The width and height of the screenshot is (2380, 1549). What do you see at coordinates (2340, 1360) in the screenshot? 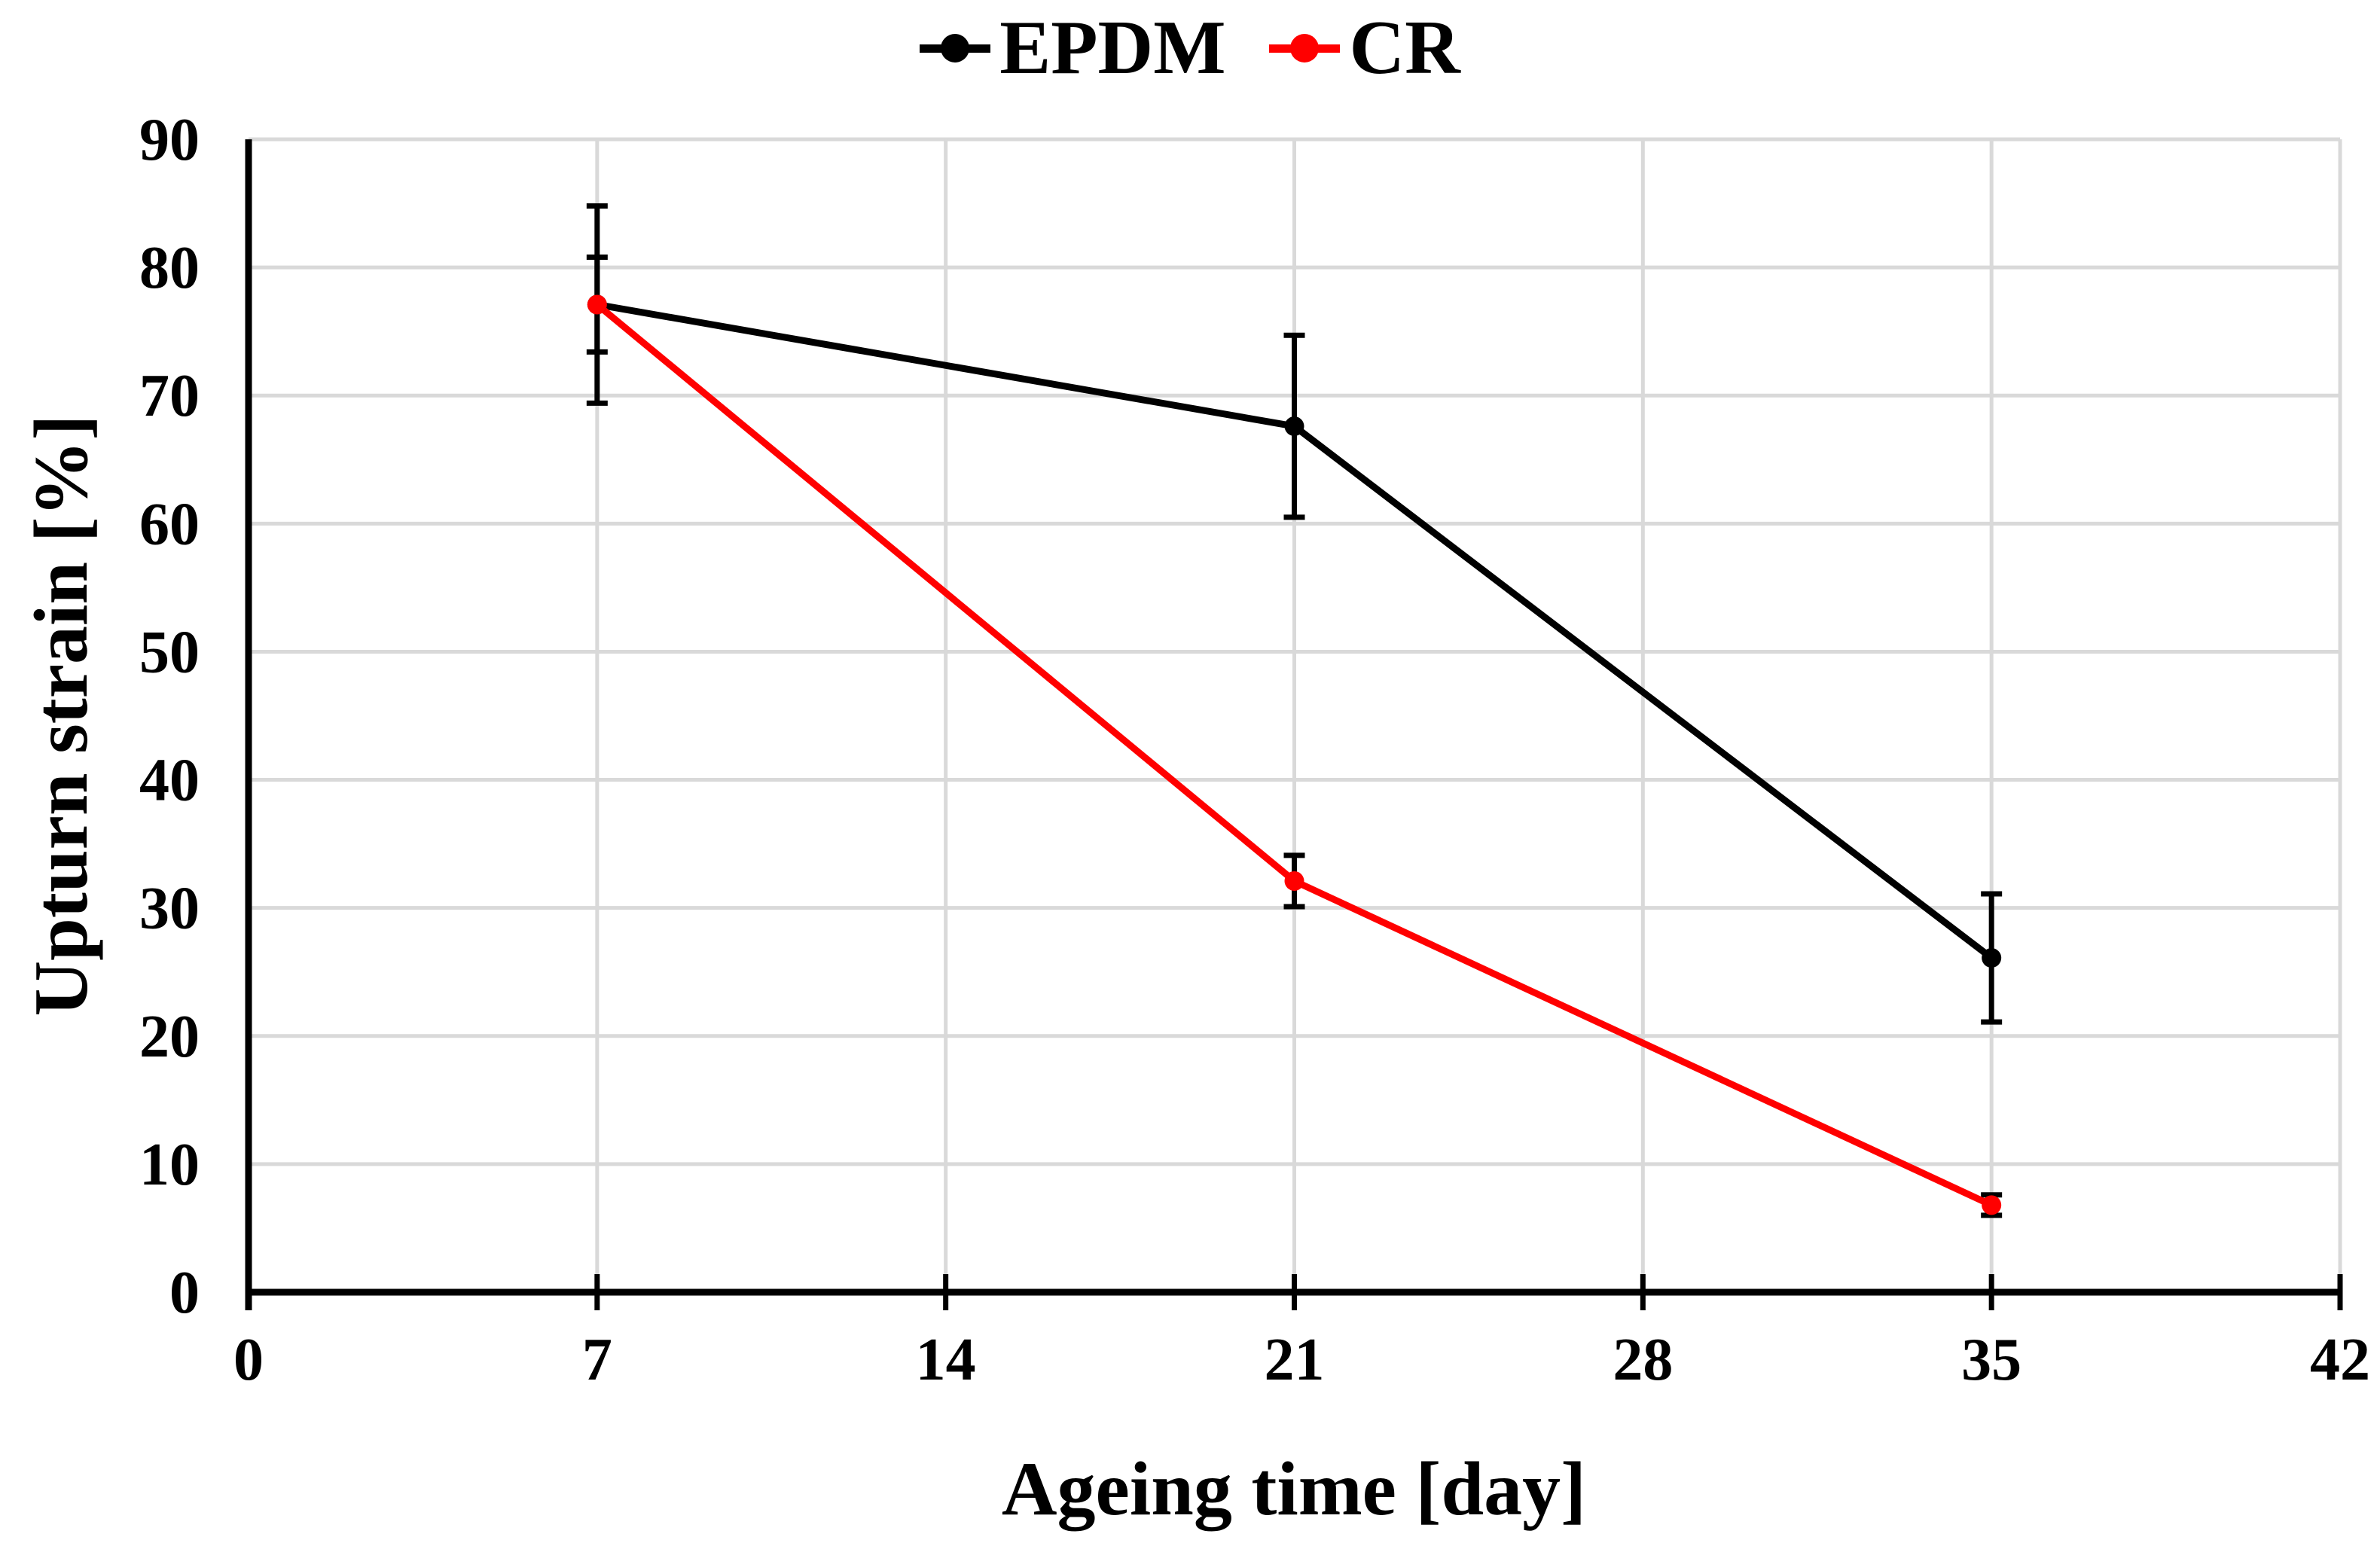
I see `x-tick-label: 42` at bounding box center [2340, 1360].